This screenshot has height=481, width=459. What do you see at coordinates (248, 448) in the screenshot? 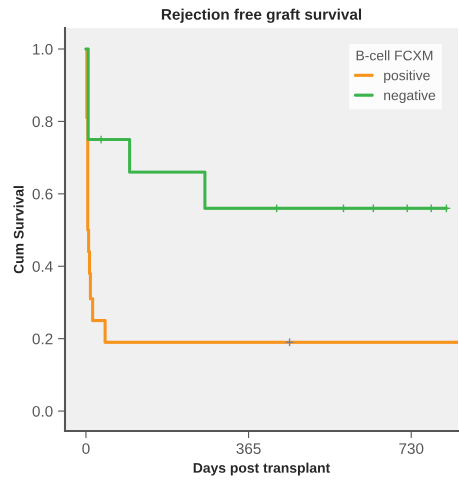
I see `x-tick-label: 365` at bounding box center [248, 448].